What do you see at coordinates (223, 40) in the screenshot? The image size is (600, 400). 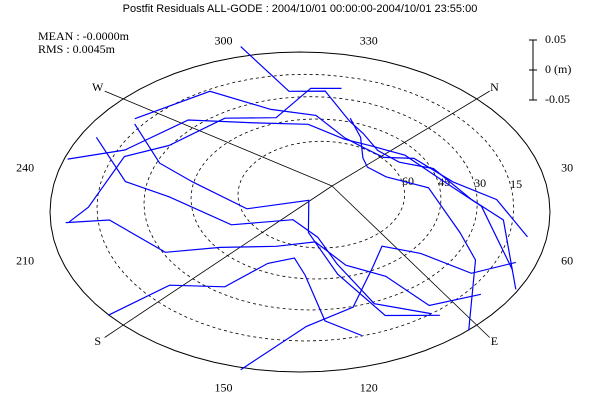 I see `azimuth-label: 300` at bounding box center [223, 40].